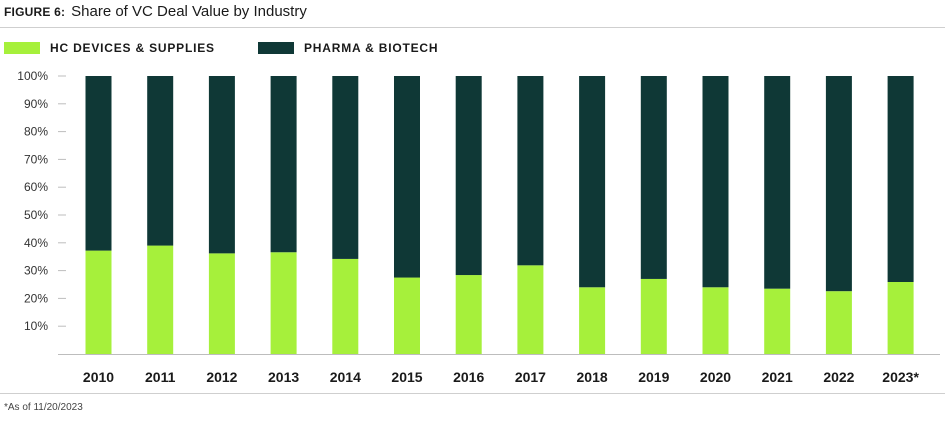  I want to click on x-tick-label: 2013, so click(283, 377).